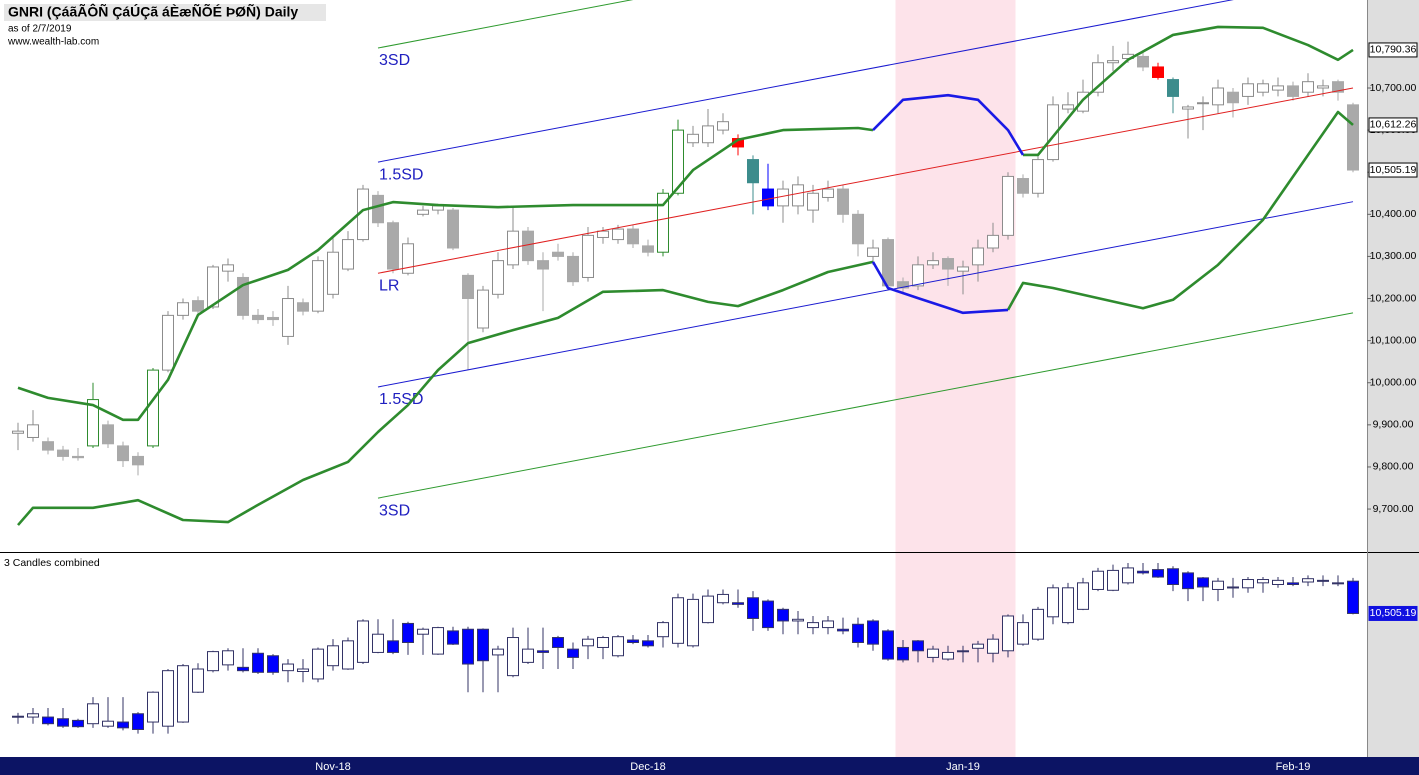 The height and width of the screenshot is (775, 1419). I want to click on price-tag: 10,505.19, so click(1393, 170).